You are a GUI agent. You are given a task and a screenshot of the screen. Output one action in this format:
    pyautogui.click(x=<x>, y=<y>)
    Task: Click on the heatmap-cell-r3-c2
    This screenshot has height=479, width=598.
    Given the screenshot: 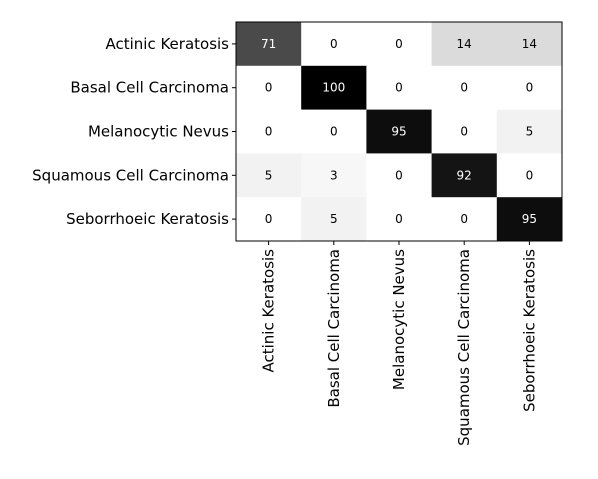 What is the action you would take?
    pyautogui.click(x=399, y=175)
    